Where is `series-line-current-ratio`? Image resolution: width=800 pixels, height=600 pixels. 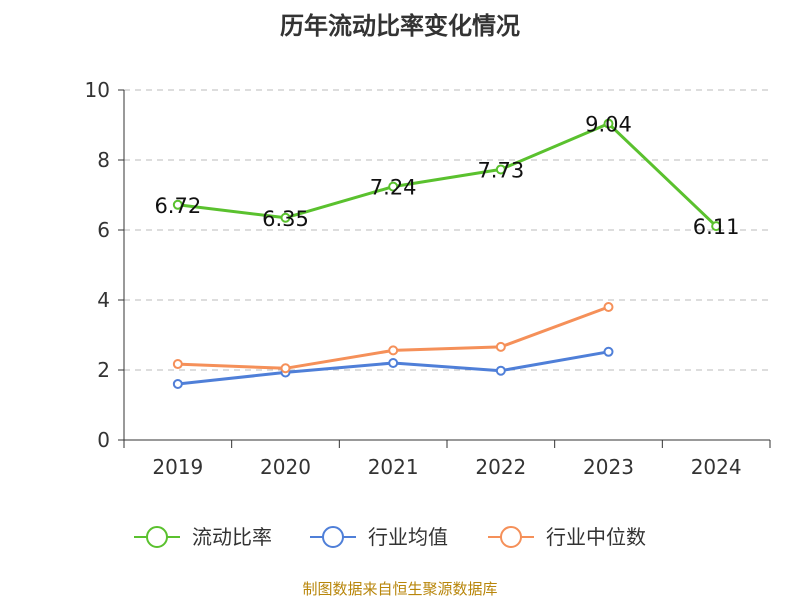
series-line-current-ratio is located at coordinates (447, 175).